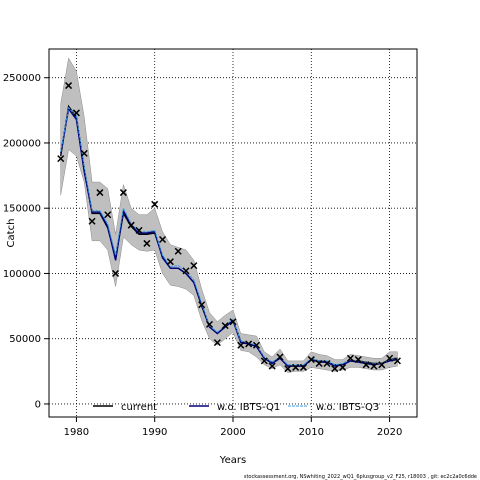  Describe the element at coordinates (25, 339) in the screenshot. I see `y-tick-label: 50000` at that location.